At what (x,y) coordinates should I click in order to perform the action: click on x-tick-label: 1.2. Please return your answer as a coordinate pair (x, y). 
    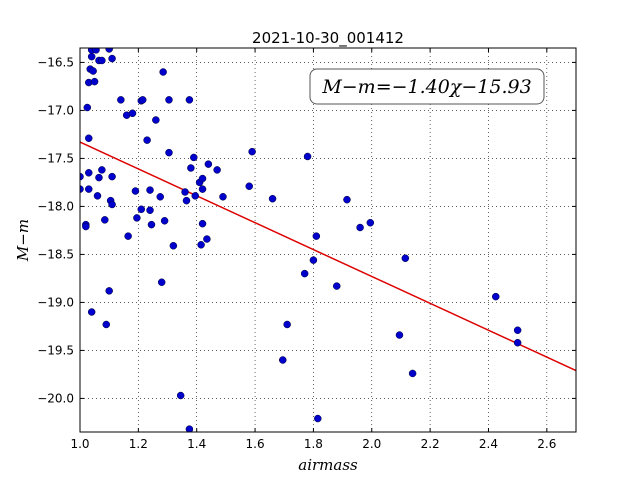
    Looking at the image, I should click on (138, 444).